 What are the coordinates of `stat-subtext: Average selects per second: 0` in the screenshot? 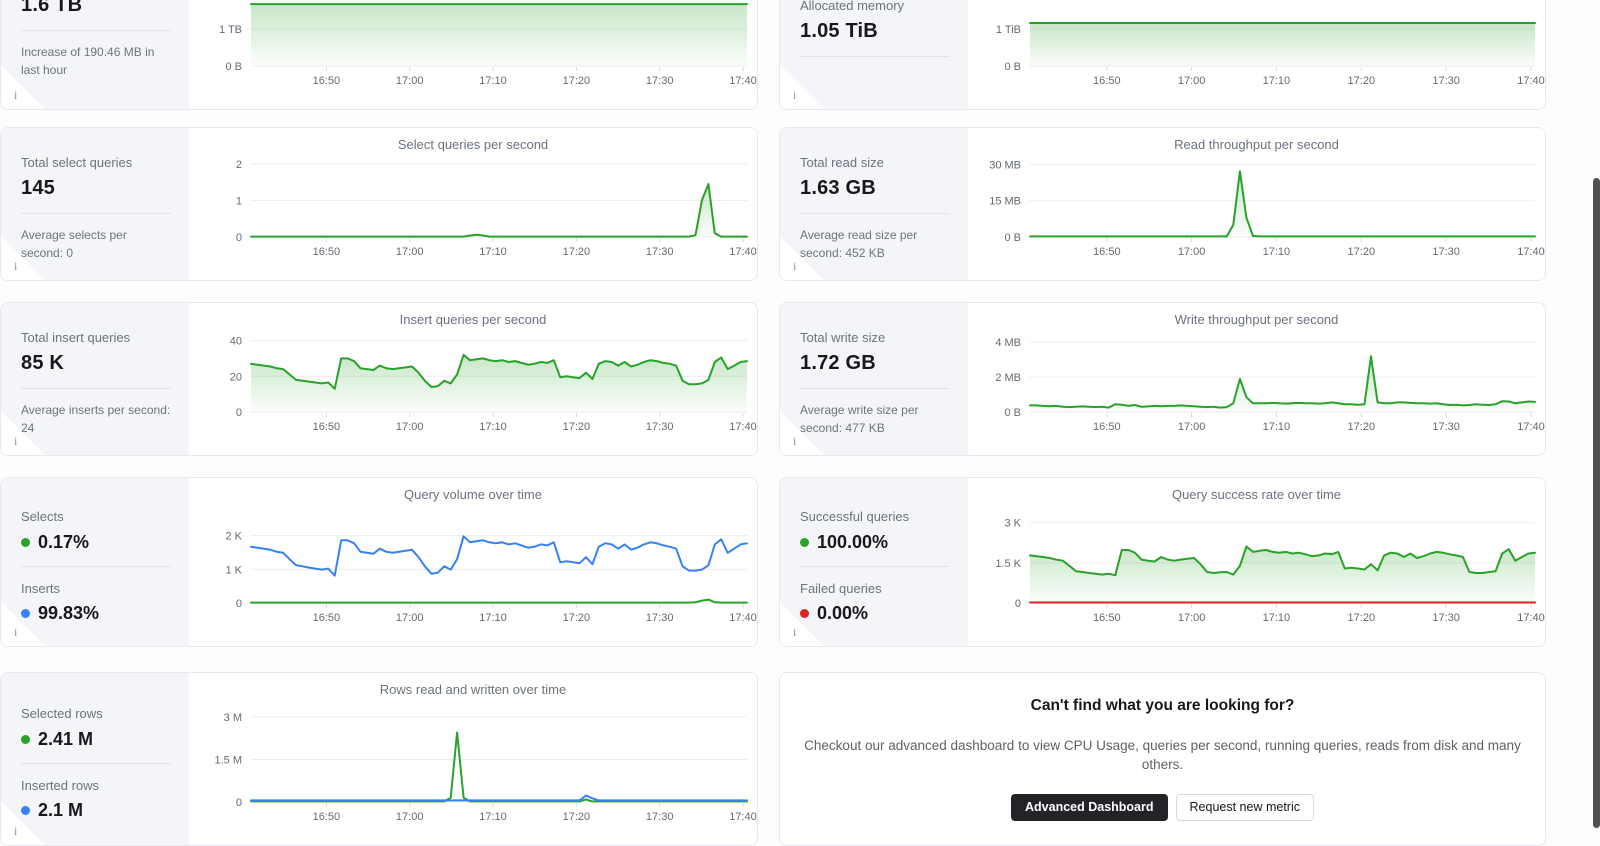 It's located at (74, 244).